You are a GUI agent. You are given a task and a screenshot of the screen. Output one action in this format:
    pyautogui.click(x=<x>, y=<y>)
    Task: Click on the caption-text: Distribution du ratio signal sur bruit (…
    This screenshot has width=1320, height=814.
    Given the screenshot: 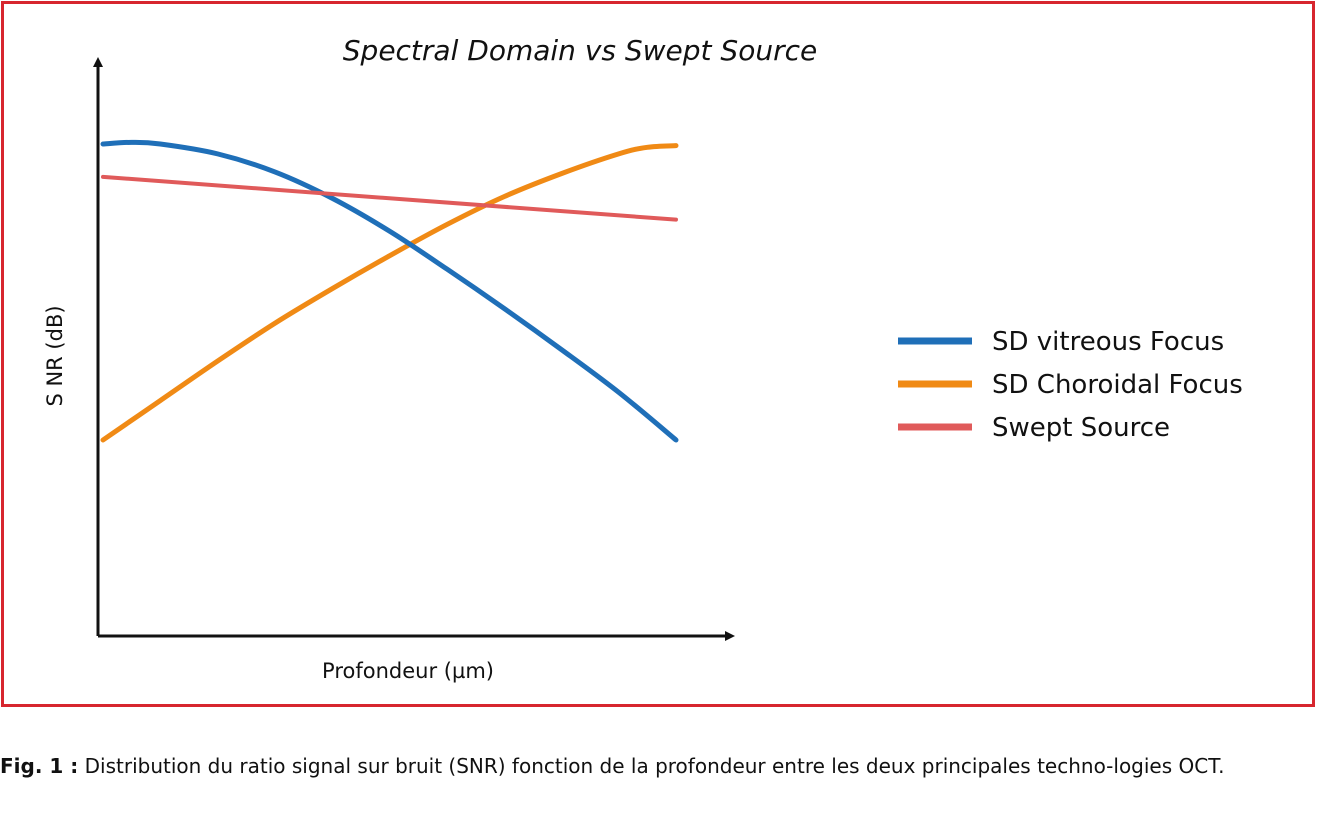 What is the action you would take?
    pyautogui.click(x=651, y=766)
    